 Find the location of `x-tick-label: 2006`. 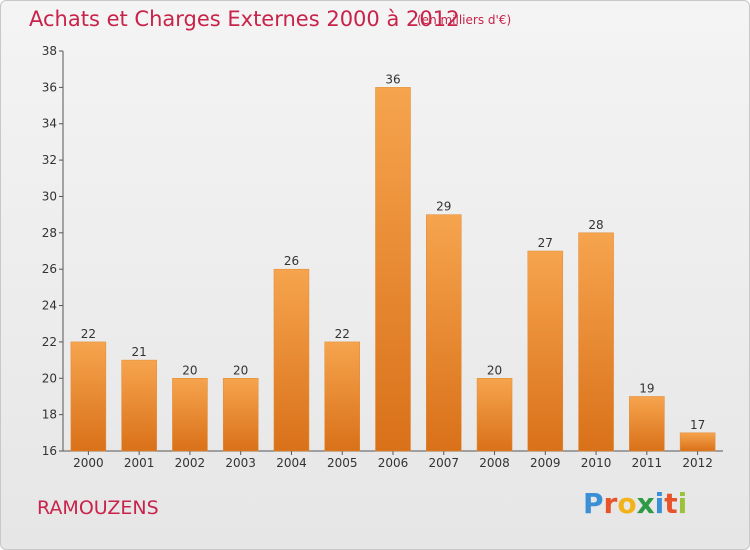

x-tick-label: 2006 is located at coordinates (393, 463).